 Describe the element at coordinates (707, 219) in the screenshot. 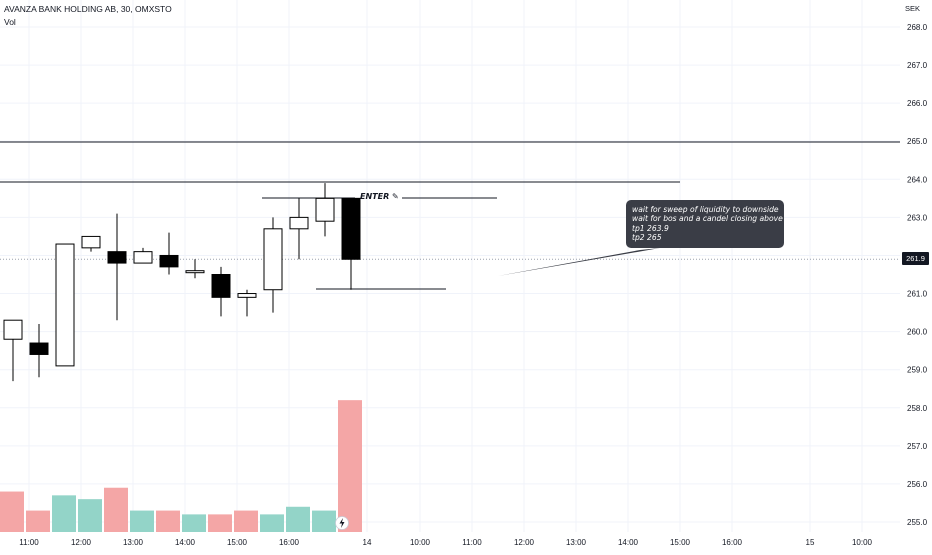

I see `note-line: wait for bos and a candel closing above` at that location.